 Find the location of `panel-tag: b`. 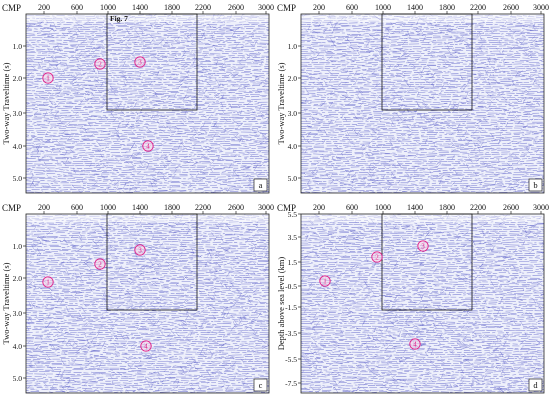

panel-tag: b is located at coordinates (535, 185).